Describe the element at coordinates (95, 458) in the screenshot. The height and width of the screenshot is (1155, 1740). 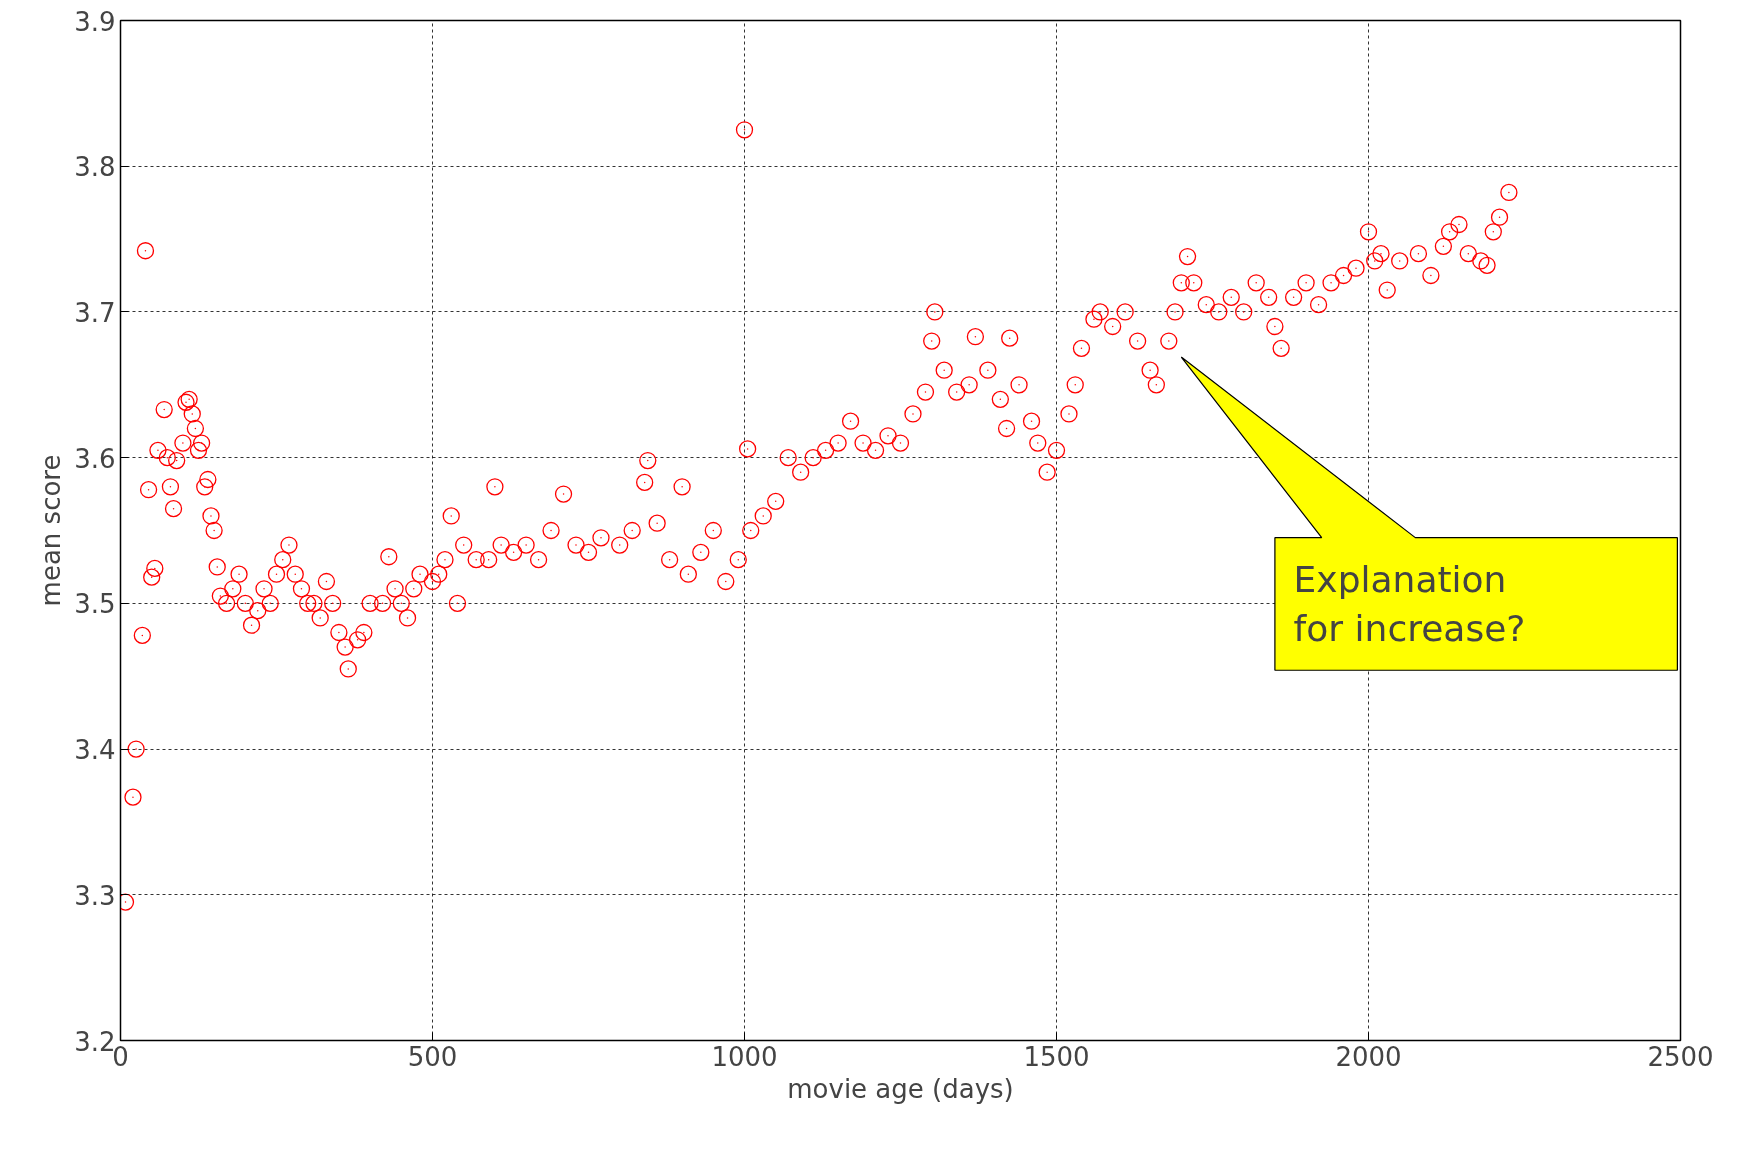
I see `y-tick-label: 3.6` at that location.